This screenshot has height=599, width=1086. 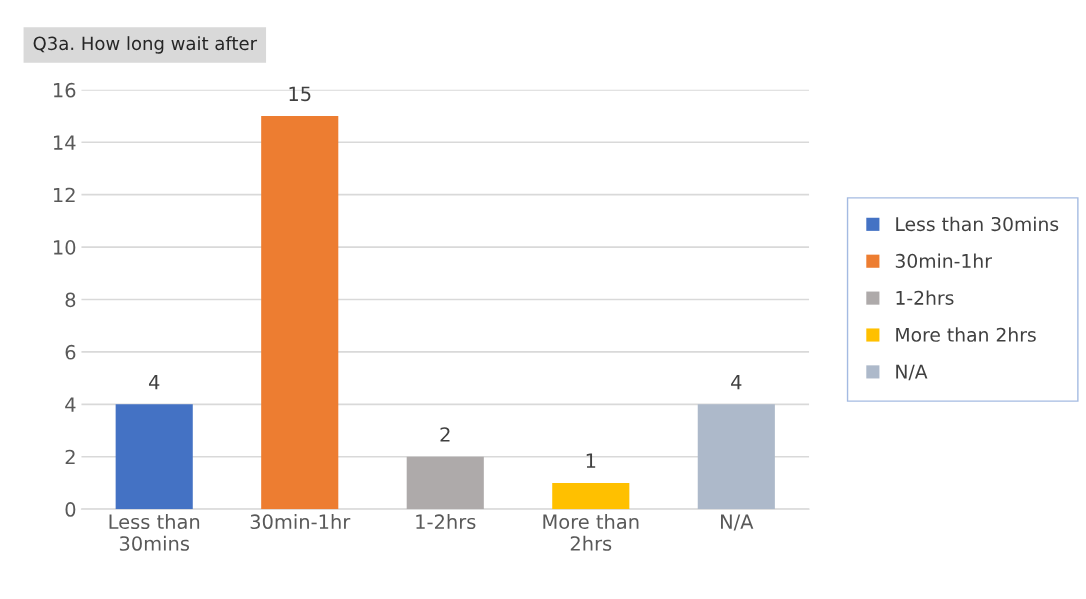 What do you see at coordinates (300, 94) in the screenshot?
I see `data-label: 15` at bounding box center [300, 94].